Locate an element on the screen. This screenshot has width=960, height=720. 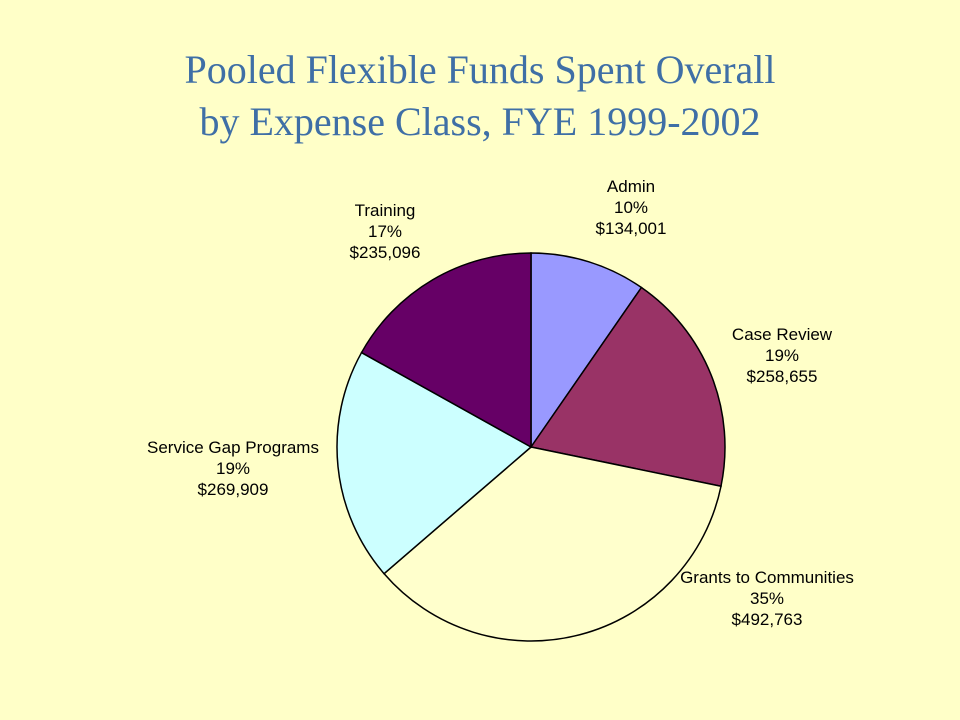
slice-percent: 17% is located at coordinates (385, 231).